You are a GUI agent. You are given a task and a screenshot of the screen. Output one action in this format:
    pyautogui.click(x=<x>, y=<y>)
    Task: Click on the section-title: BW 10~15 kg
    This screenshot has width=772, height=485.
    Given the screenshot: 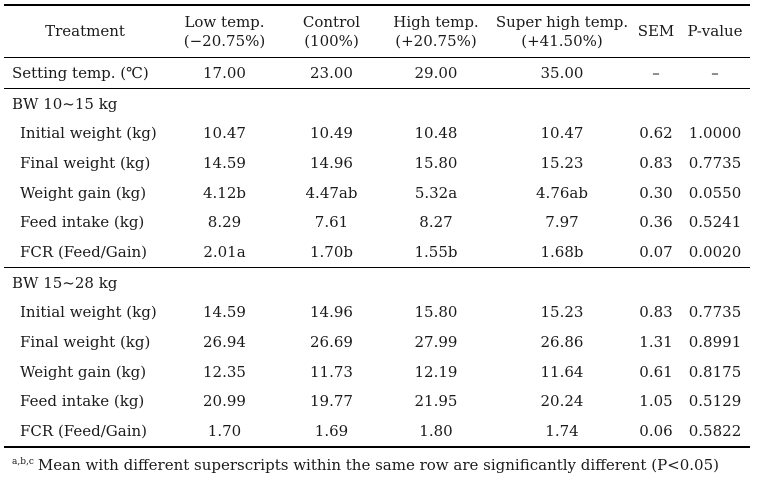 What is the action you would take?
    pyautogui.click(x=65, y=103)
    